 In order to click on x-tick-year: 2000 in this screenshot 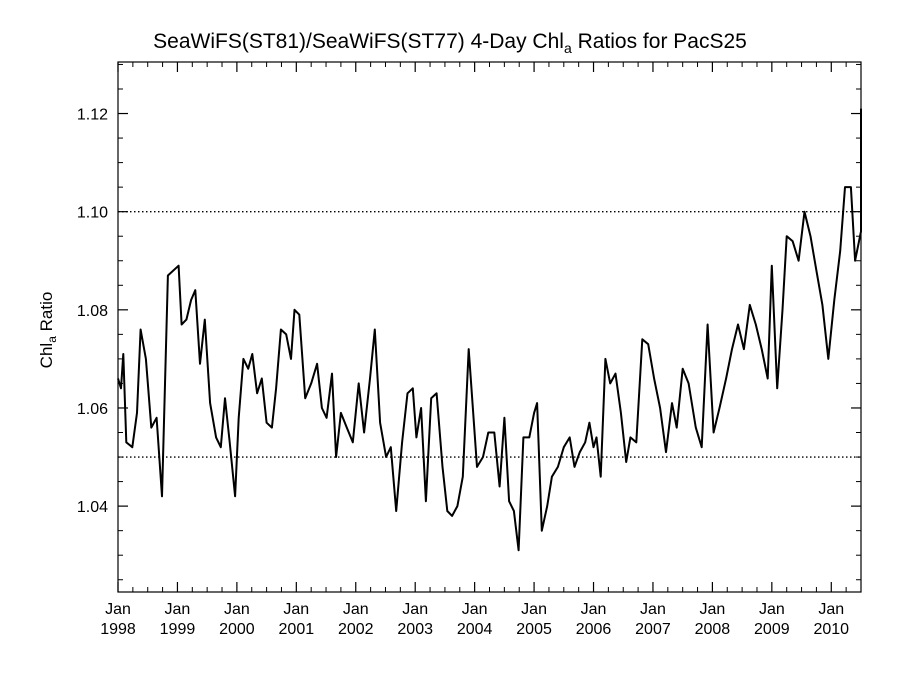, I will do `click(237, 629)`.